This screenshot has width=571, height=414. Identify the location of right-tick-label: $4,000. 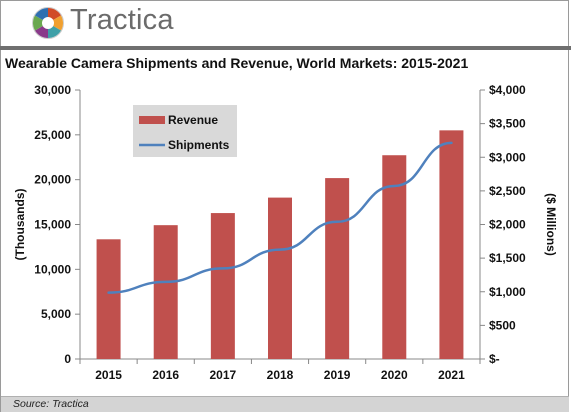
(507, 90).